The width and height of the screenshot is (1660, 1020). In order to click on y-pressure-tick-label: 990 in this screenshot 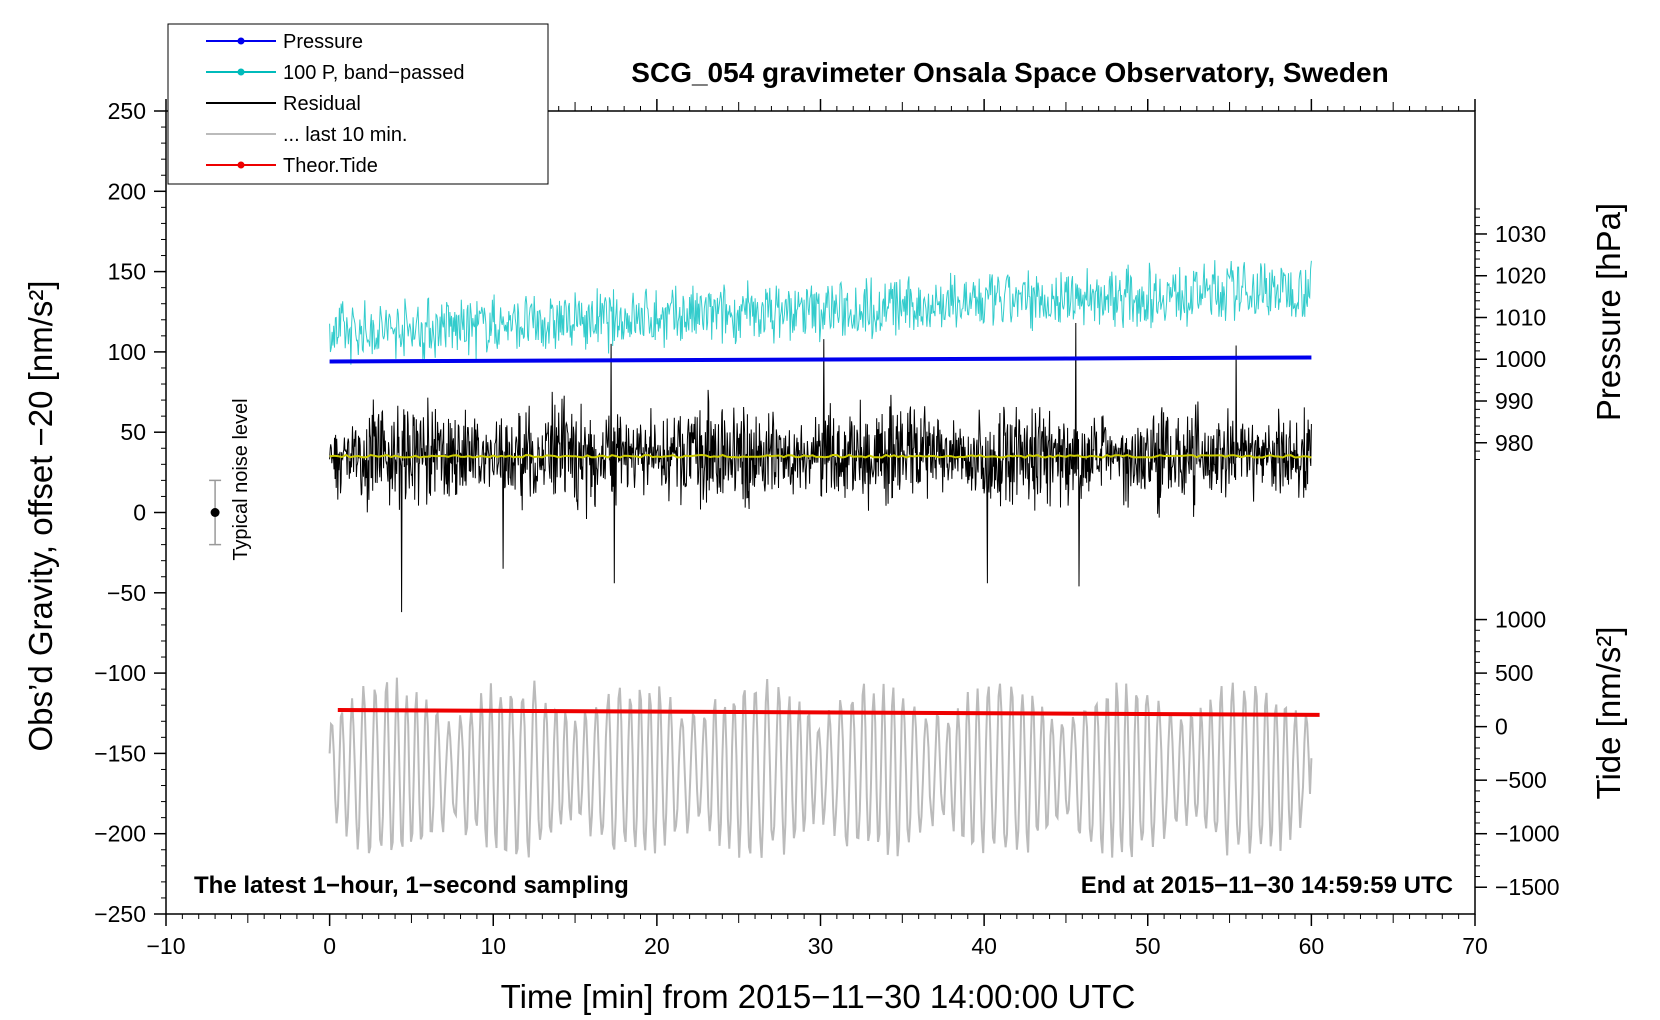, I will do `click(1514, 401)`.